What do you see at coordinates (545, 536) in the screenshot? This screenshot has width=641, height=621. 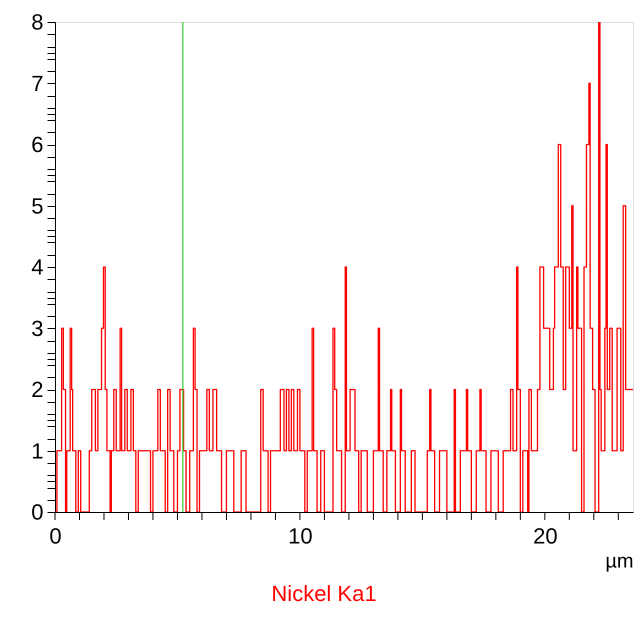 I see `x-tick-label: 20` at bounding box center [545, 536].